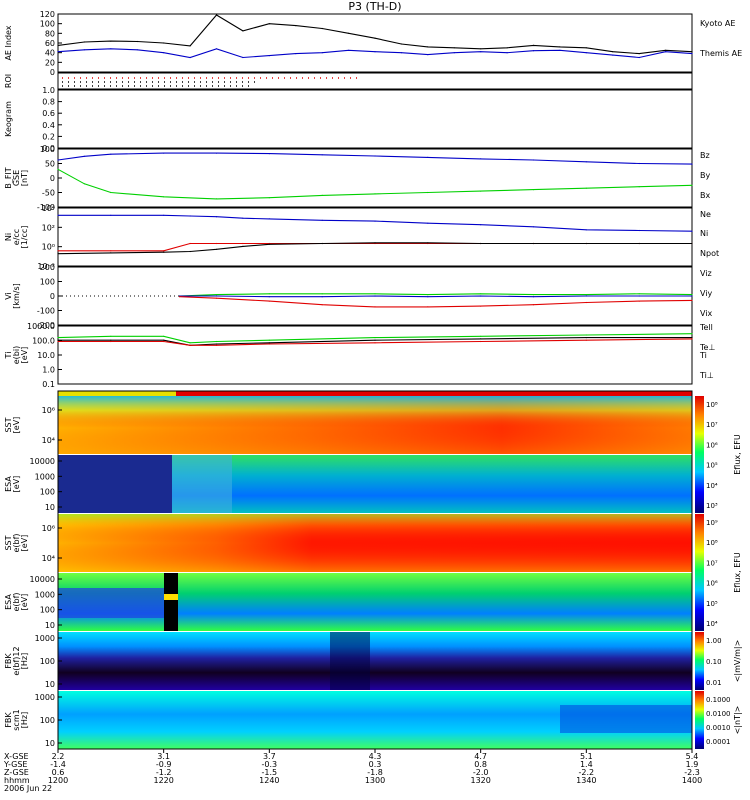 This screenshot has height=800, width=750. What do you see at coordinates (737, 661) in the screenshot?
I see `colorbar-label-fbk_e: <|mV/m|>` at bounding box center [737, 661].